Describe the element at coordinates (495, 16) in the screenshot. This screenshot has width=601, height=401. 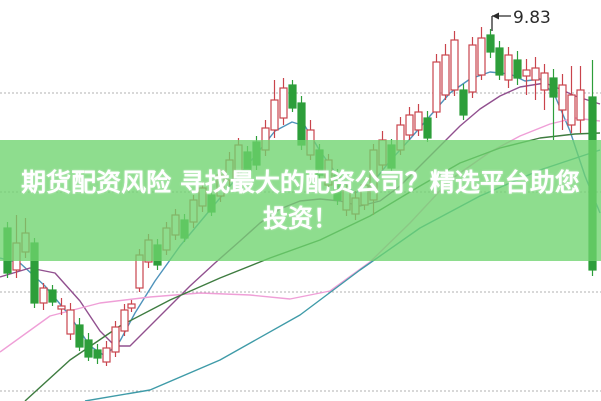
I see `peak-annotation-arrowhead` at that location.